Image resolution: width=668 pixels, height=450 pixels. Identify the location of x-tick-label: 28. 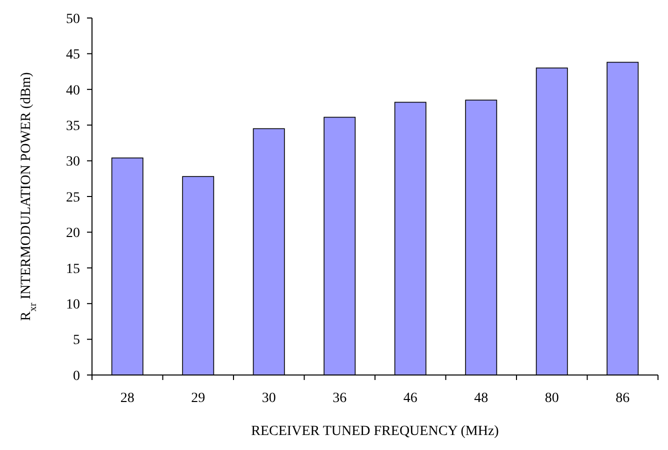
(127, 398).